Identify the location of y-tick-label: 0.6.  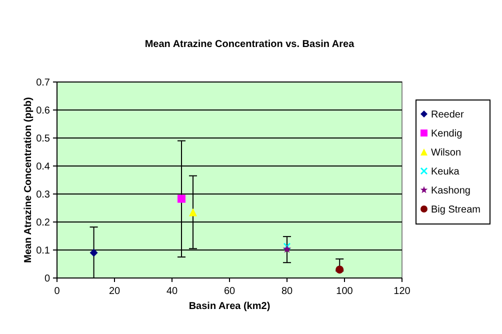
(43, 111).